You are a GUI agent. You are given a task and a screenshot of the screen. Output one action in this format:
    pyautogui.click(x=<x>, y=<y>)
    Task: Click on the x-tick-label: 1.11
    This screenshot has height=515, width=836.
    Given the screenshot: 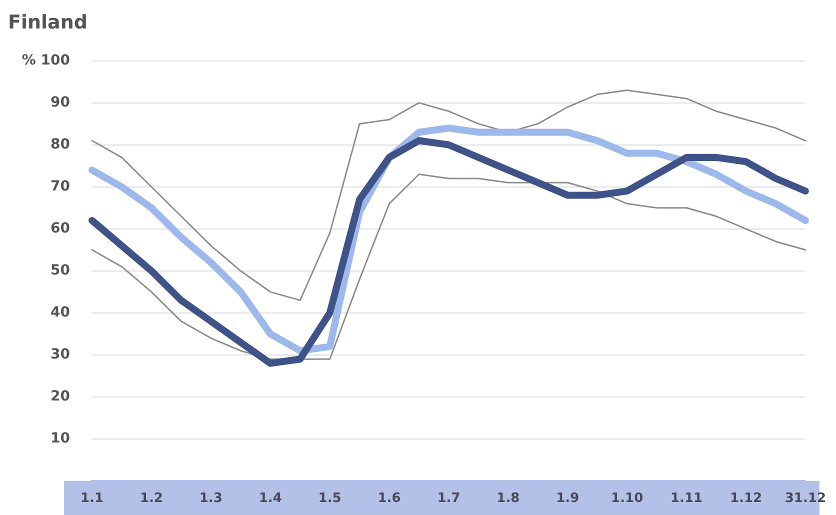 What is the action you would take?
    pyautogui.click(x=686, y=498)
    